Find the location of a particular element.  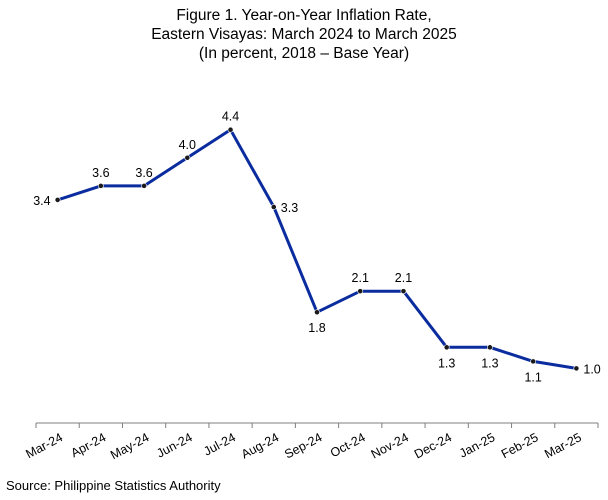

x-tick-label: Apr-24 is located at coordinates (89, 445).